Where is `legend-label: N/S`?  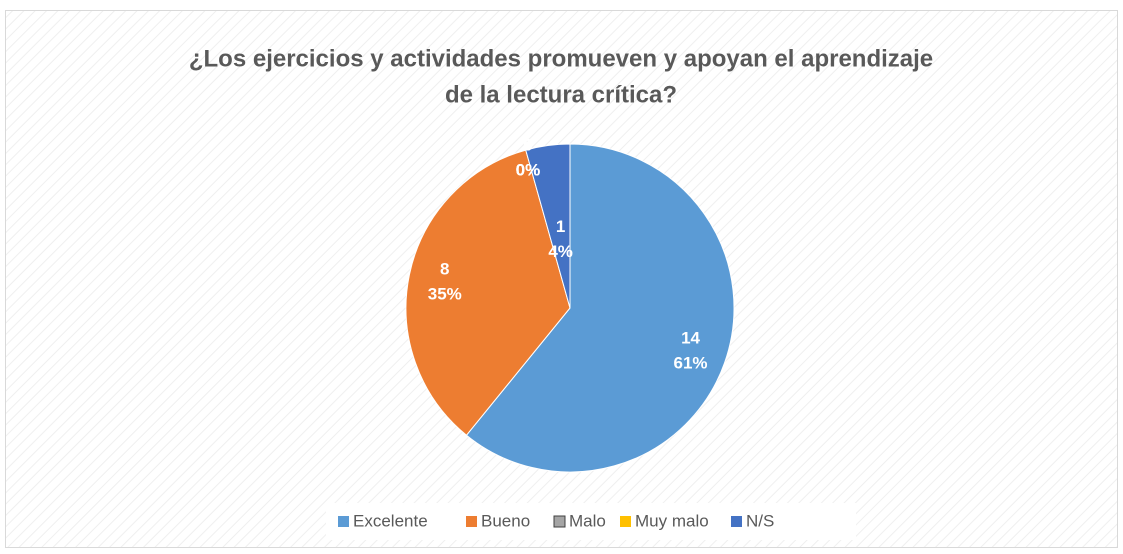
legend-label: N/S is located at coordinates (760, 520).